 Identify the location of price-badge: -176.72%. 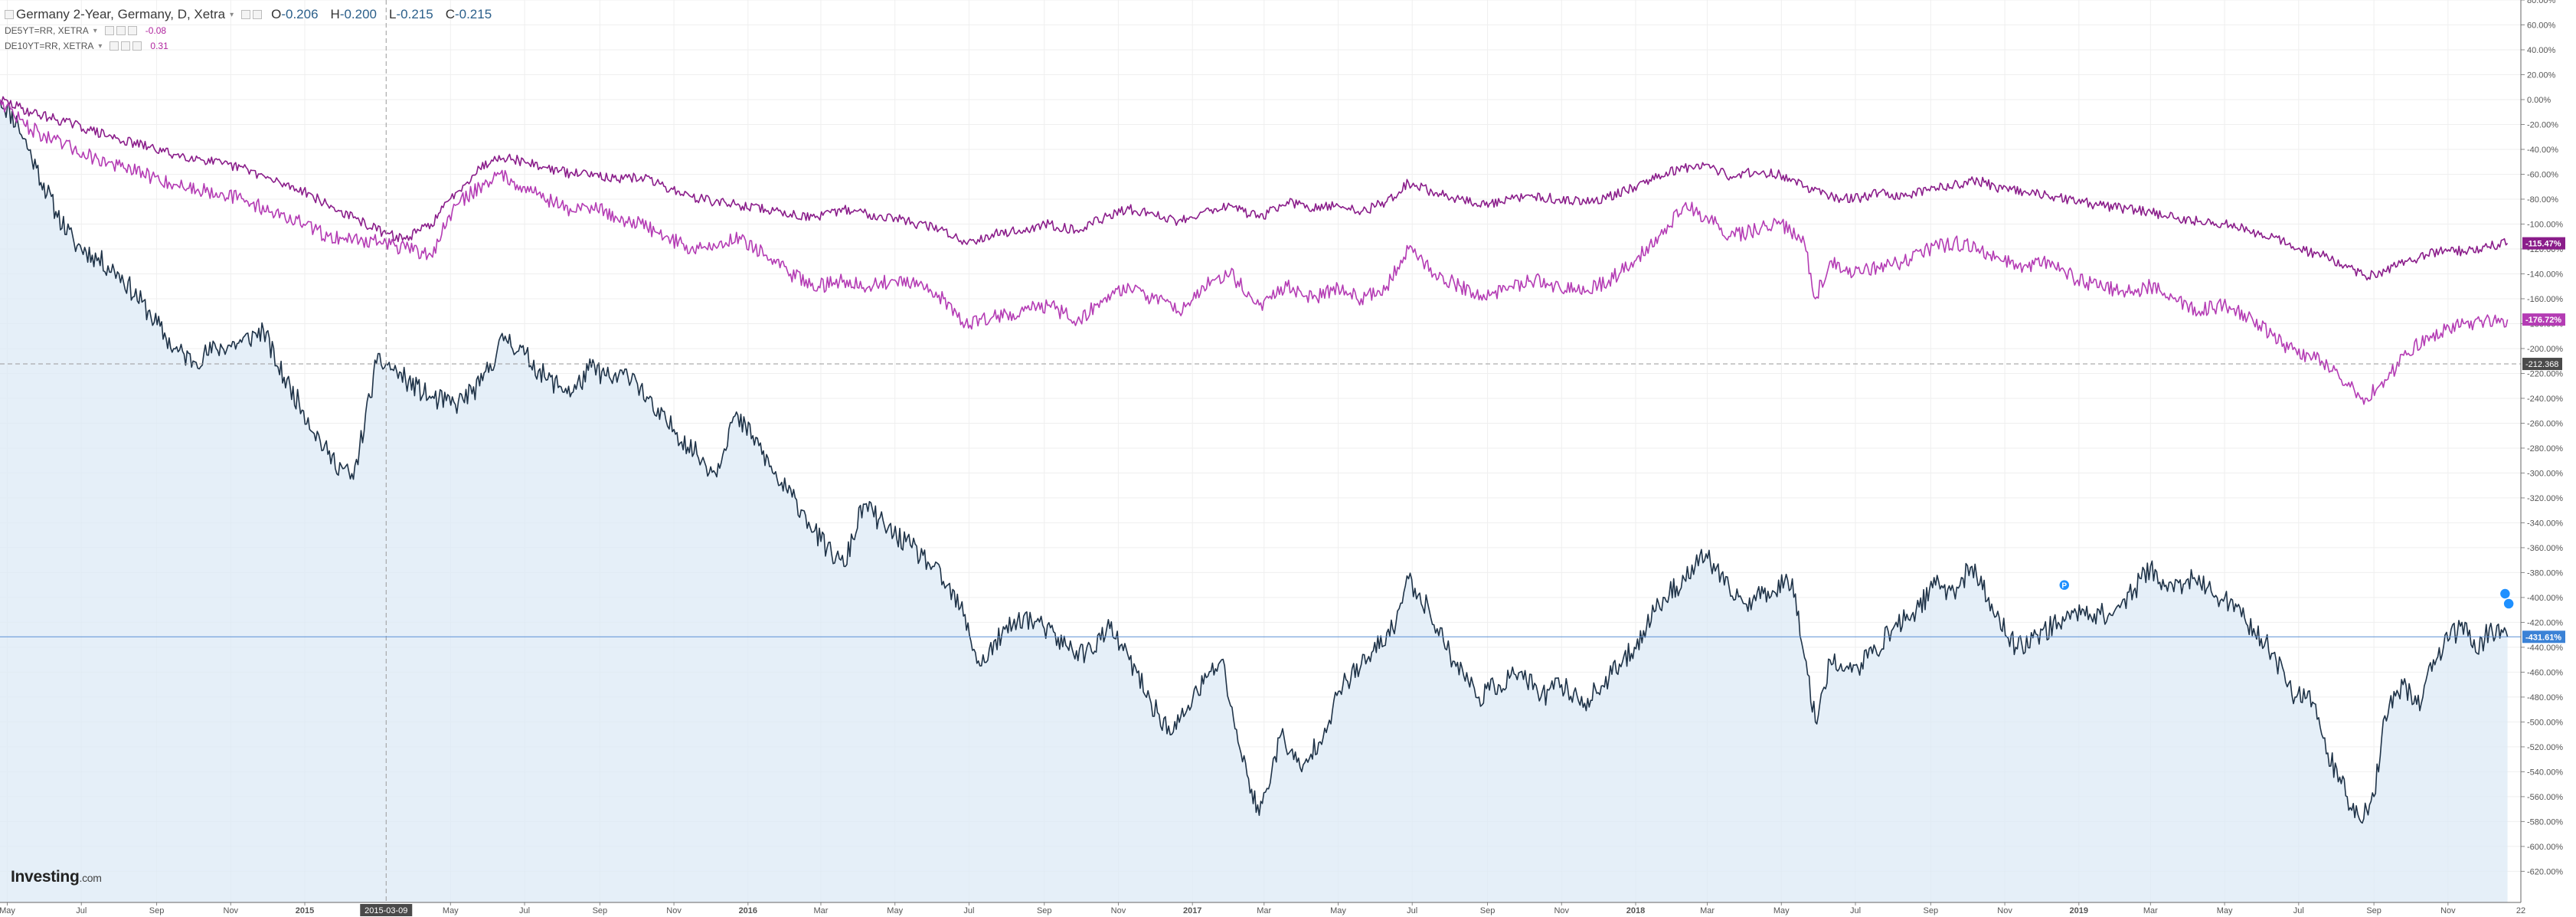
(2543, 319).